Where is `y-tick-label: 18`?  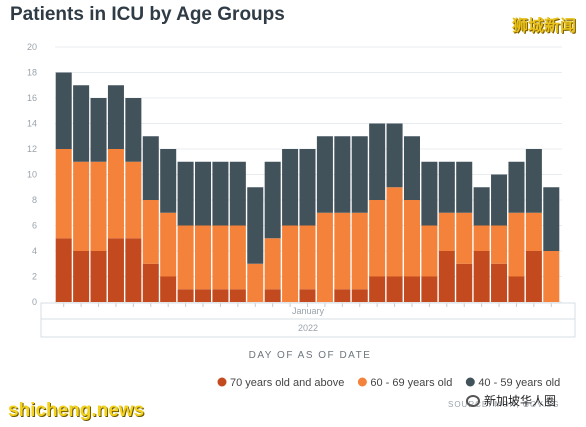 y-tick-label: 18 is located at coordinates (32, 73).